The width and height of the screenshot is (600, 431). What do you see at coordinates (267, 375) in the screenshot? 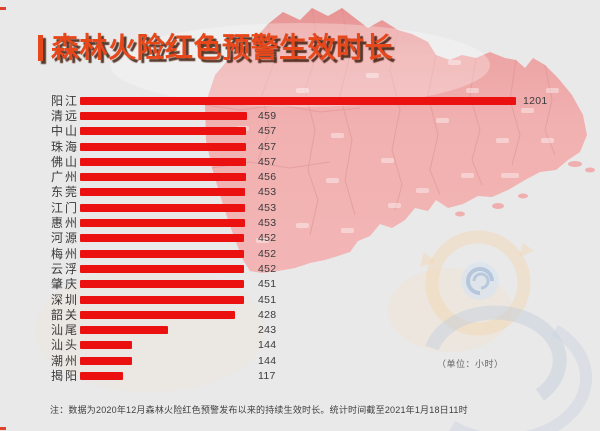
I see `value-label: 117` at bounding box center [267, 375].